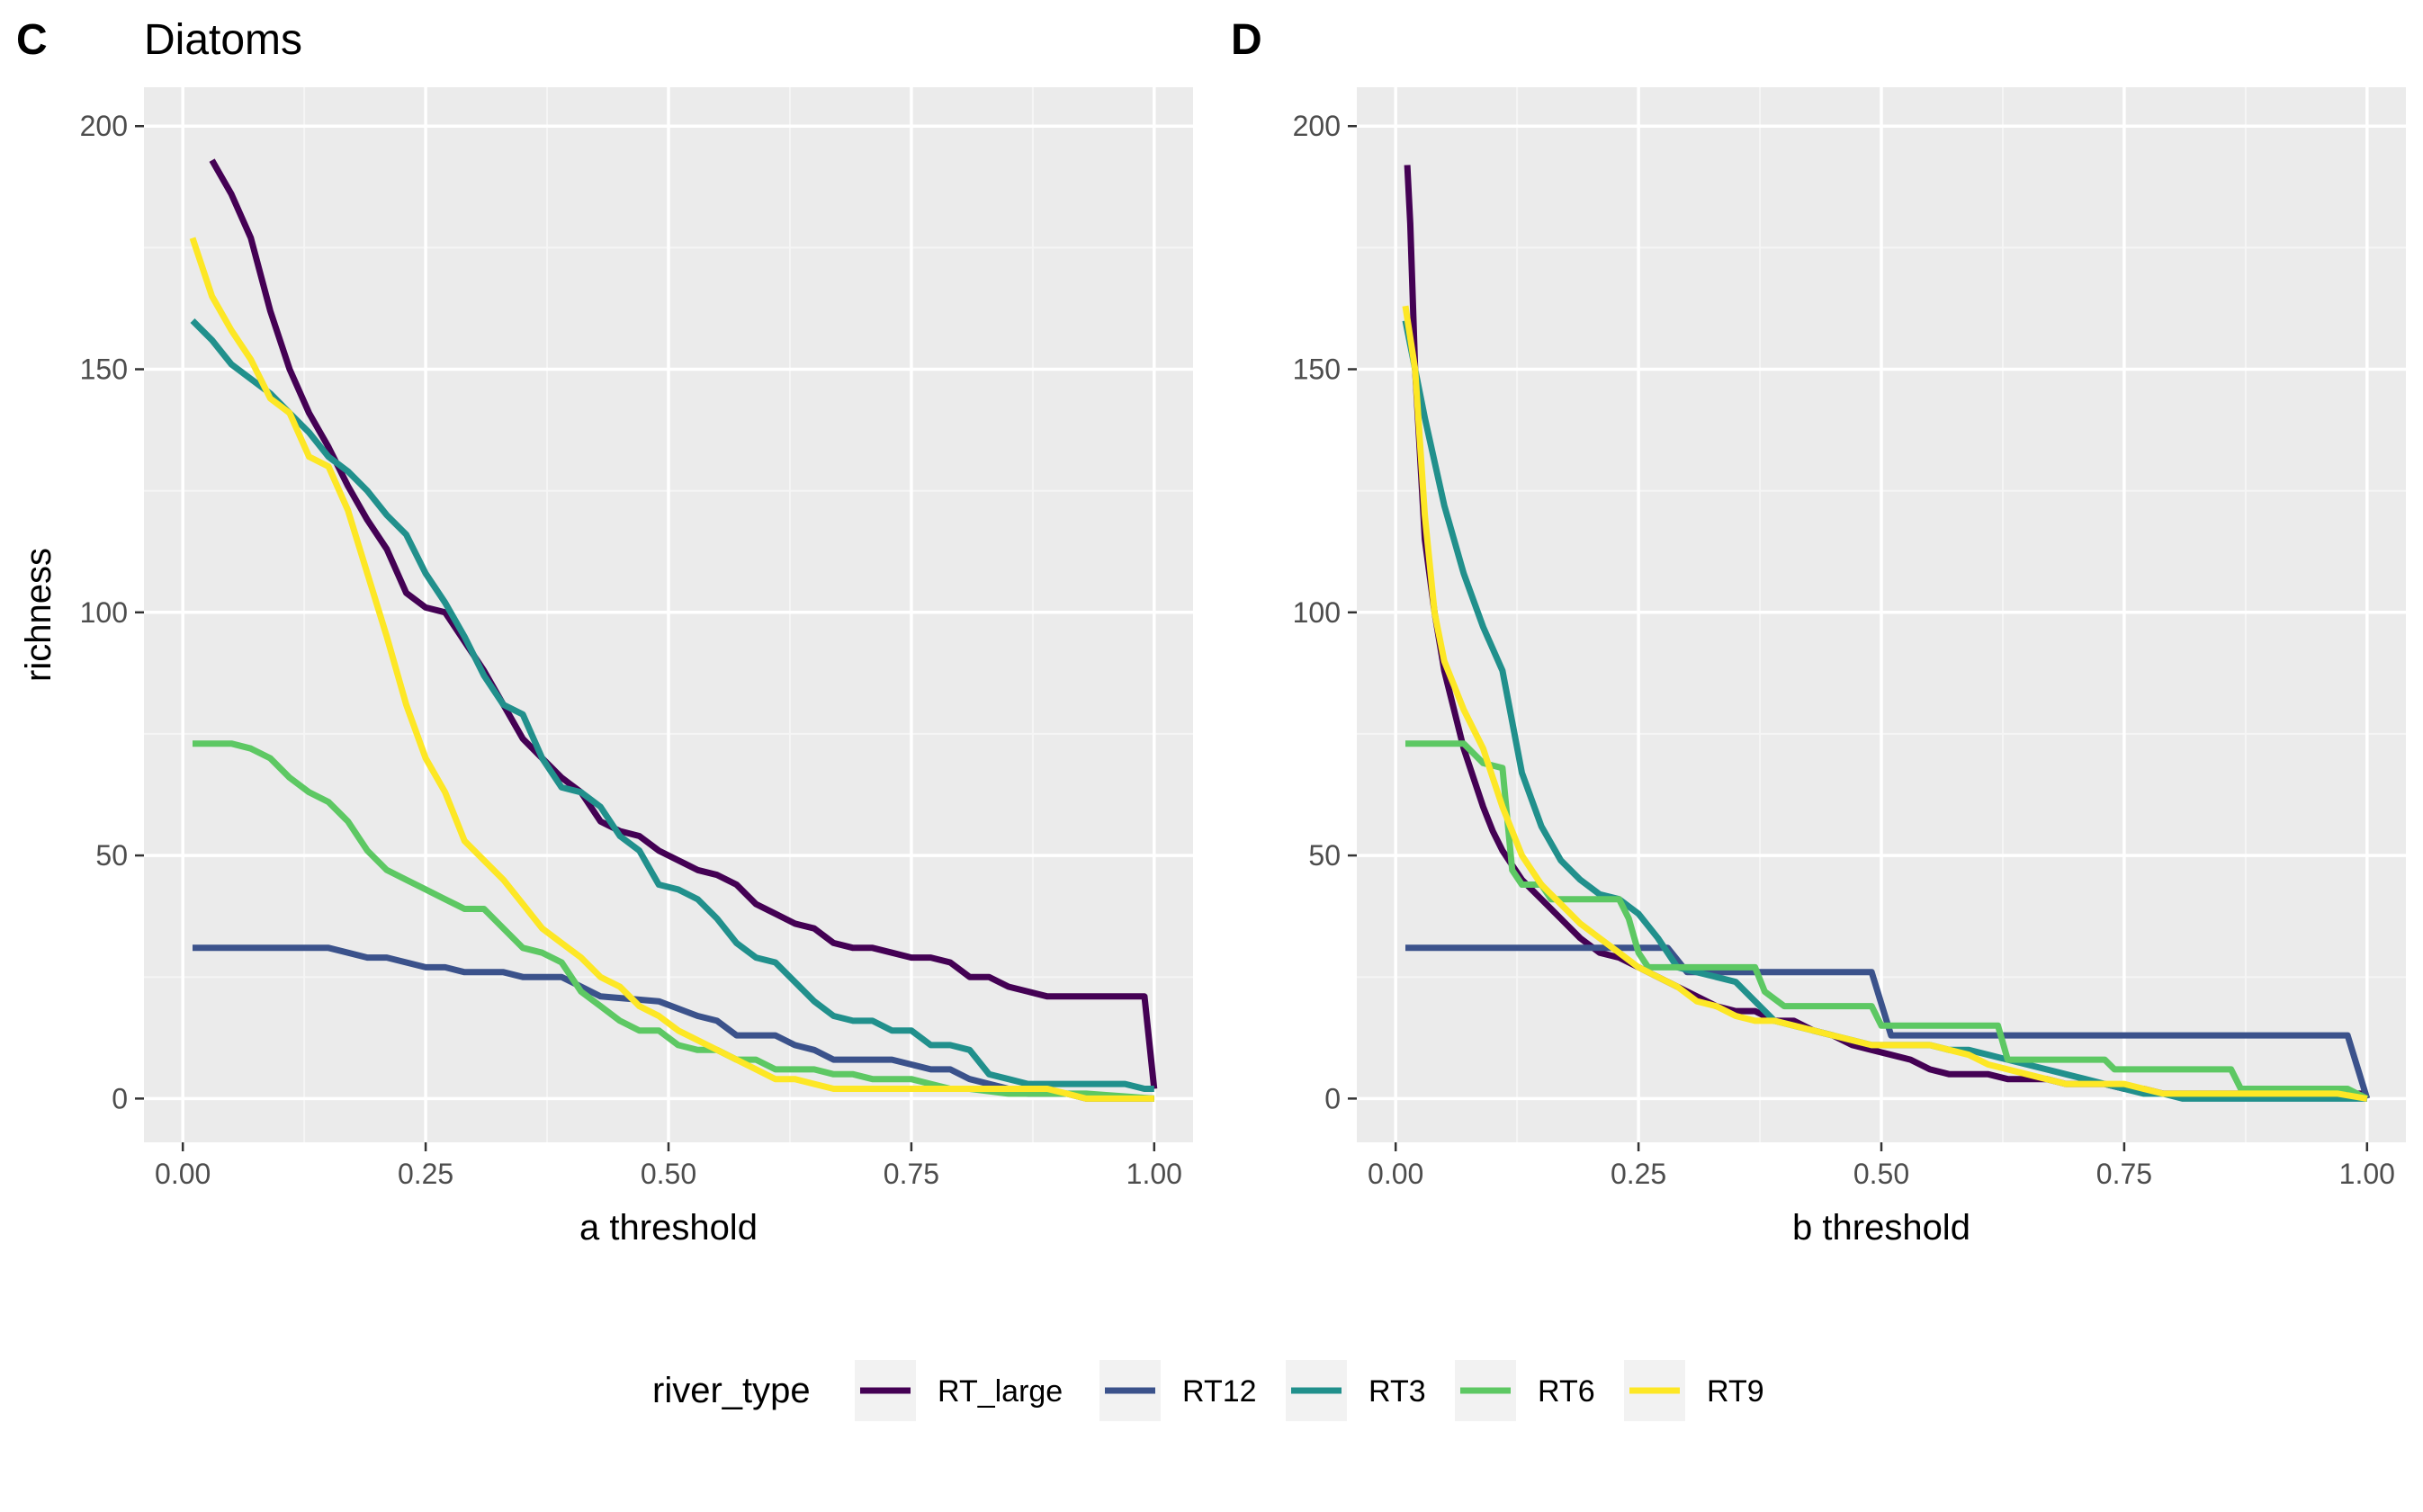  What do you see at coordinates (1566, 1391) in the screenshot?
I see `legend-label: RT6` at bounding box center [1566, 1391].